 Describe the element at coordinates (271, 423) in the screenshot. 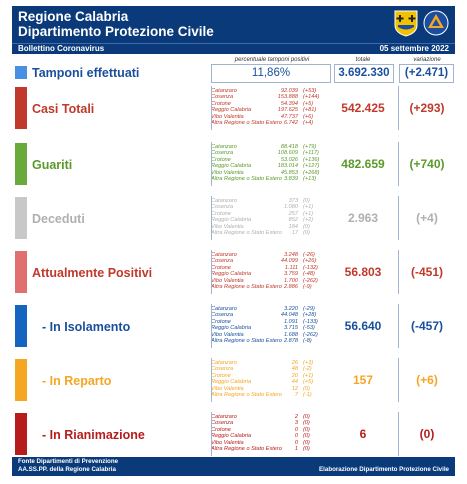

I see `list-item: Cosenza 3 (0)` at that location.